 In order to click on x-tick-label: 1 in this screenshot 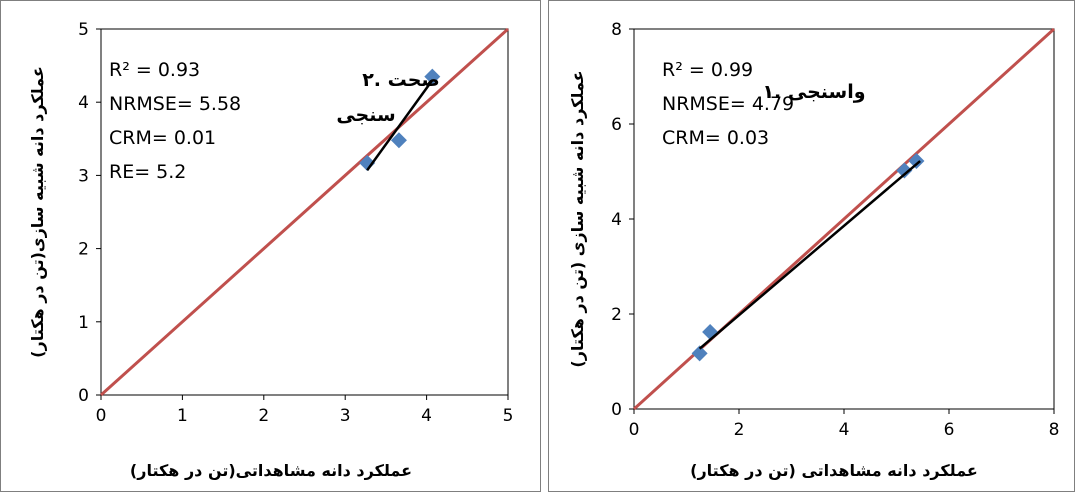, I will do `click(182, 416)`.